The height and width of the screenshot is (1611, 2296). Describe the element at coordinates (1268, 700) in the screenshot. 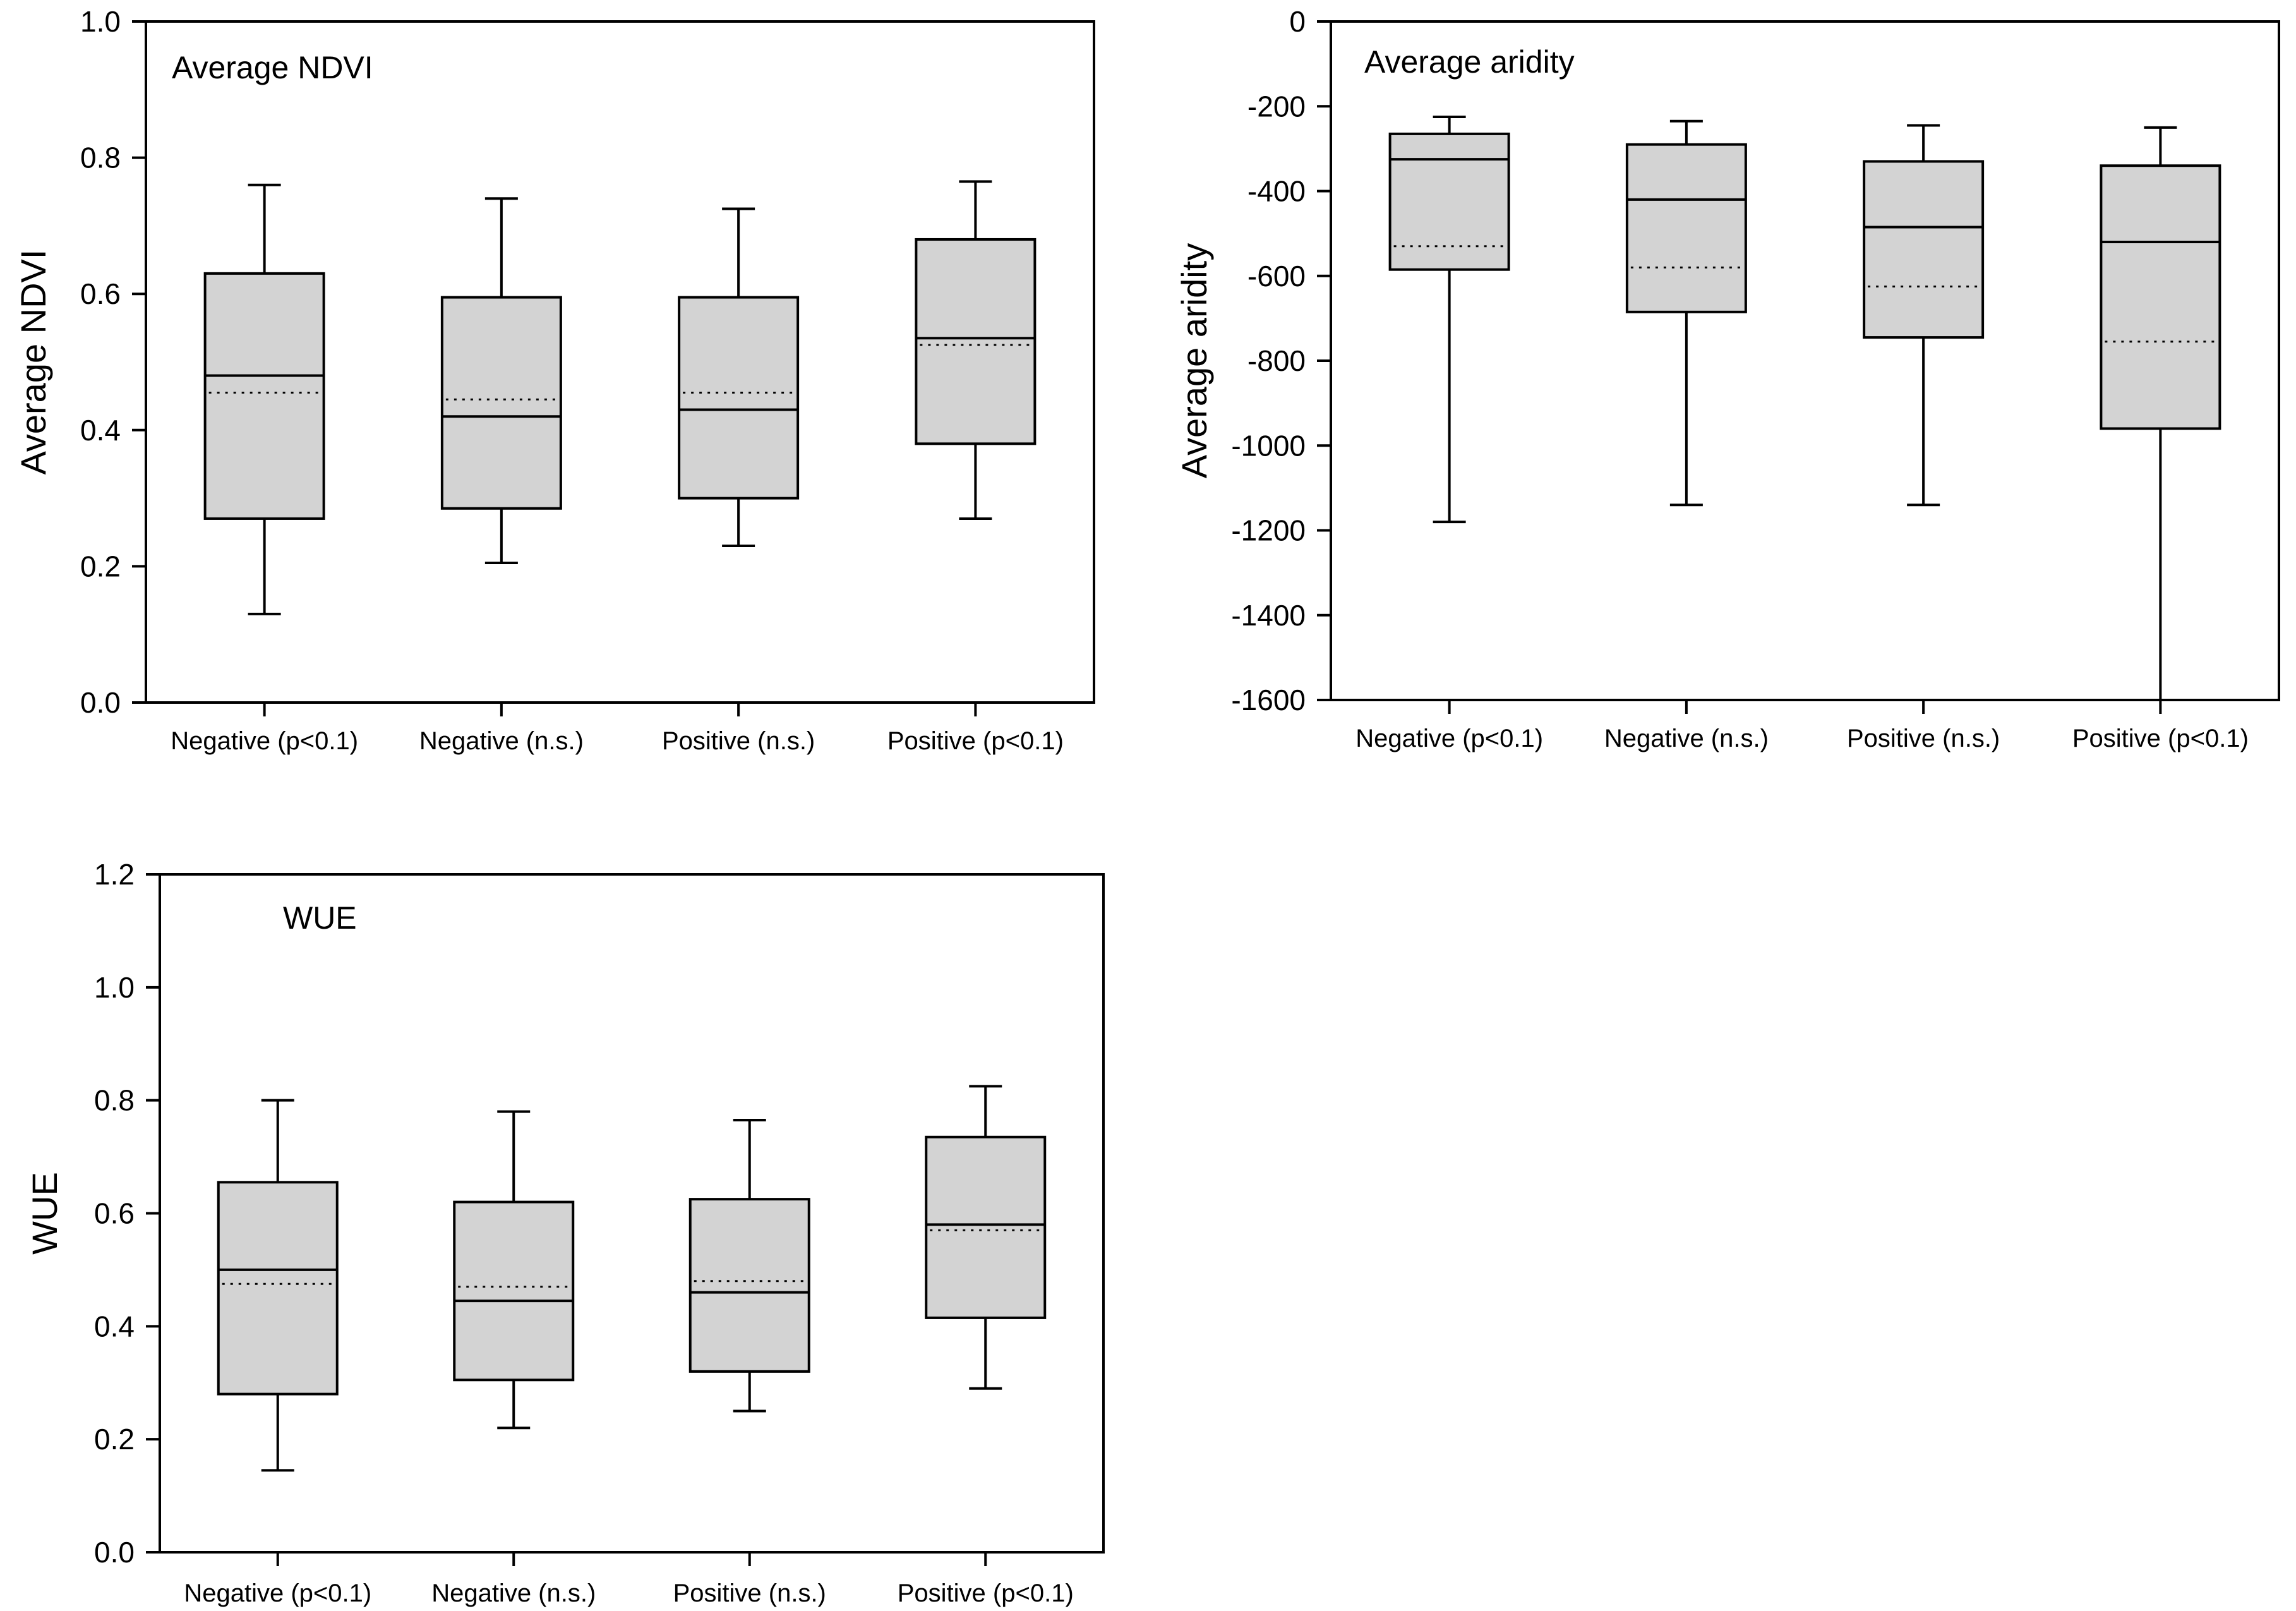

I see `y-tick-label: -1600` at that location.